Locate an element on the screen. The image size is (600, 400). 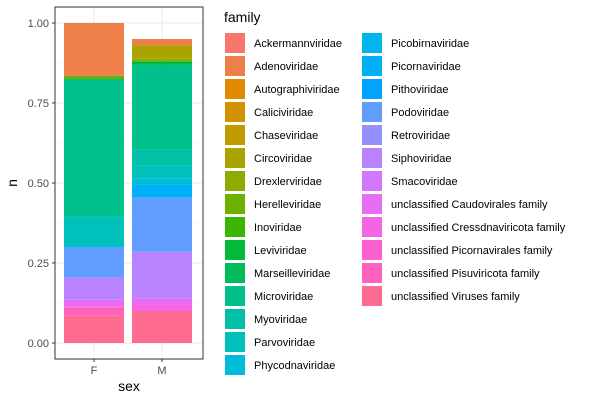
legend-label: Picornaviridae is located at coordinates (426, 67).